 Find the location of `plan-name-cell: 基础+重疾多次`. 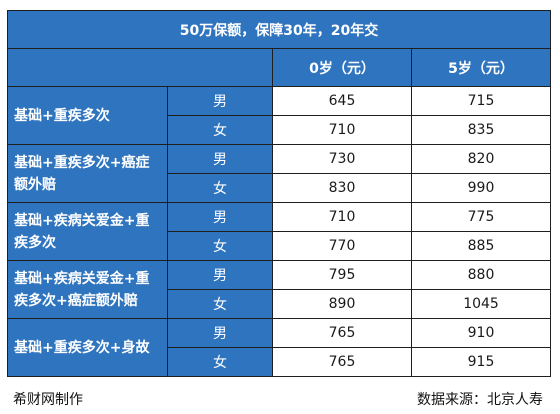

plan-name-cell: 基础+重疾多次 is located at coordinates (87, 115).